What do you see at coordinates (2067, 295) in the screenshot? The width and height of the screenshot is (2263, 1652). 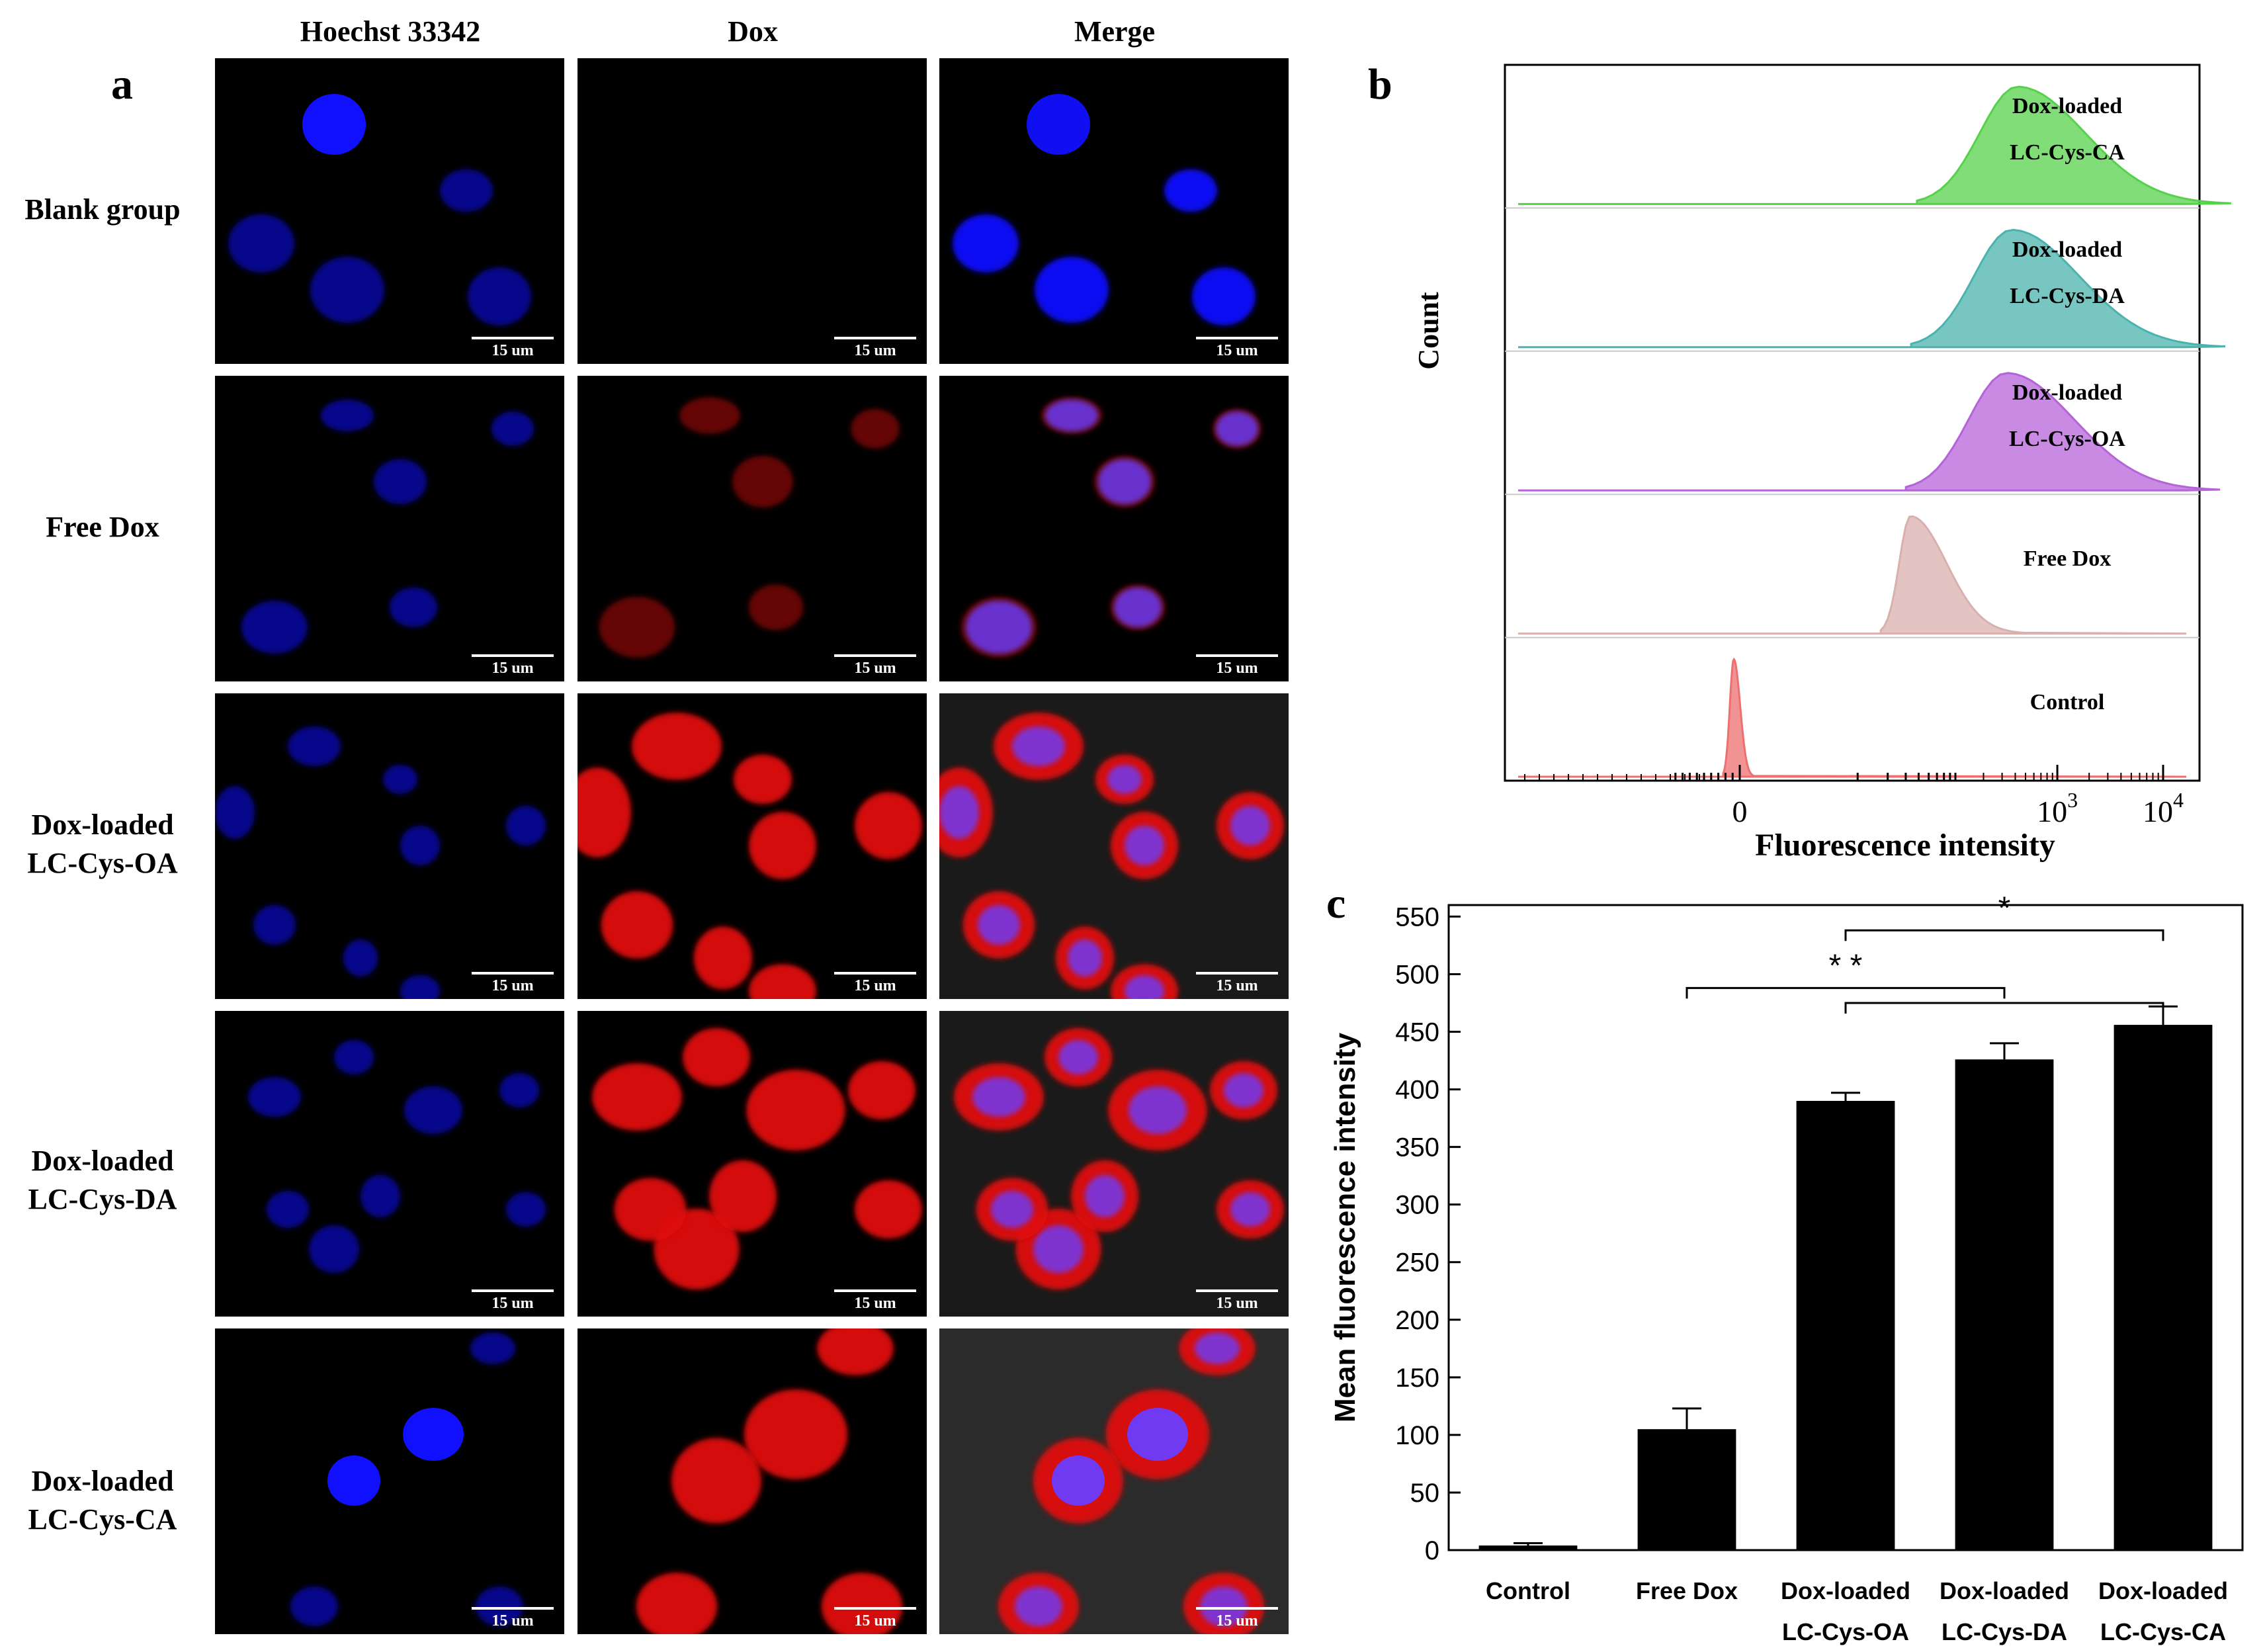 I see `flow-series-label-line: LC-Cys-DA` at bounding box center [2067, 295].